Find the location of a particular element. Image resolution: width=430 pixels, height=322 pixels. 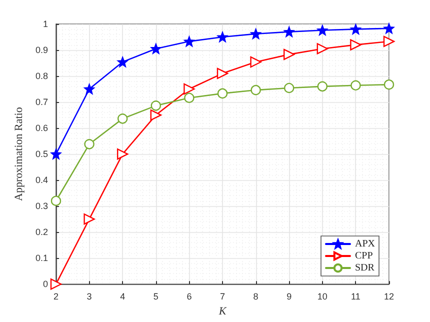

x-tick-label: 3 is located at coordinates (89, 297).